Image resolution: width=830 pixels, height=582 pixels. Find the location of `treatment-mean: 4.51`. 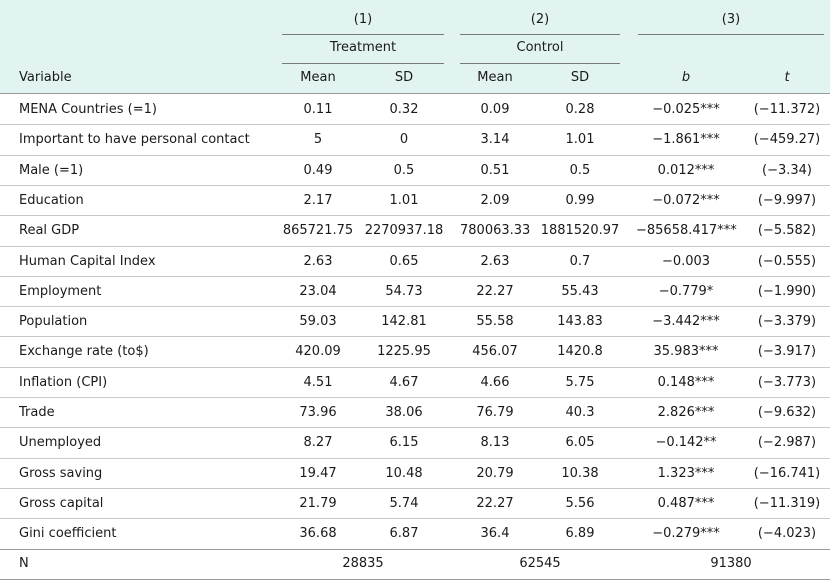

treatment-mean: 4.51 is located at coordinates (318, 382).